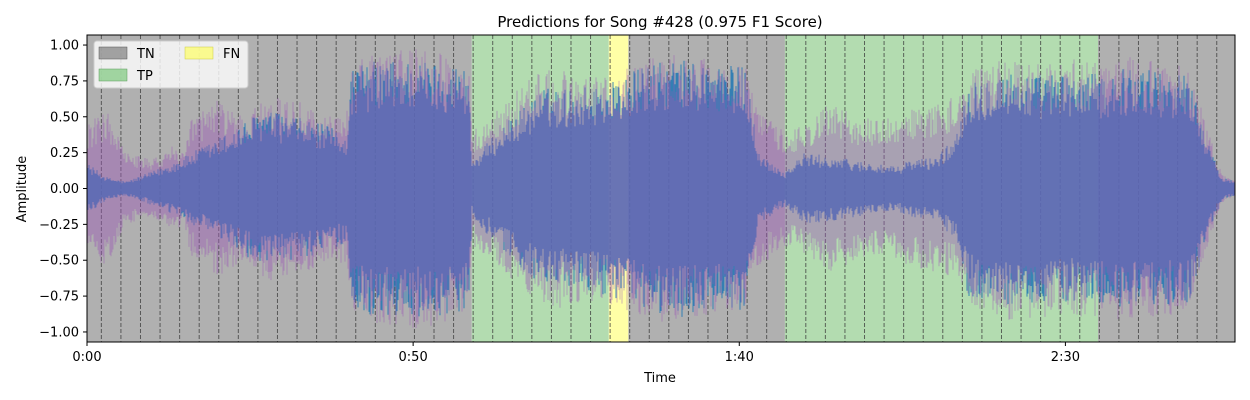 The height and width of the screenshot is (400, 1250). Describe the element at coordinates (59, 297) in the screenshot. I see `y-tick-label-7: −0.75` at that location.